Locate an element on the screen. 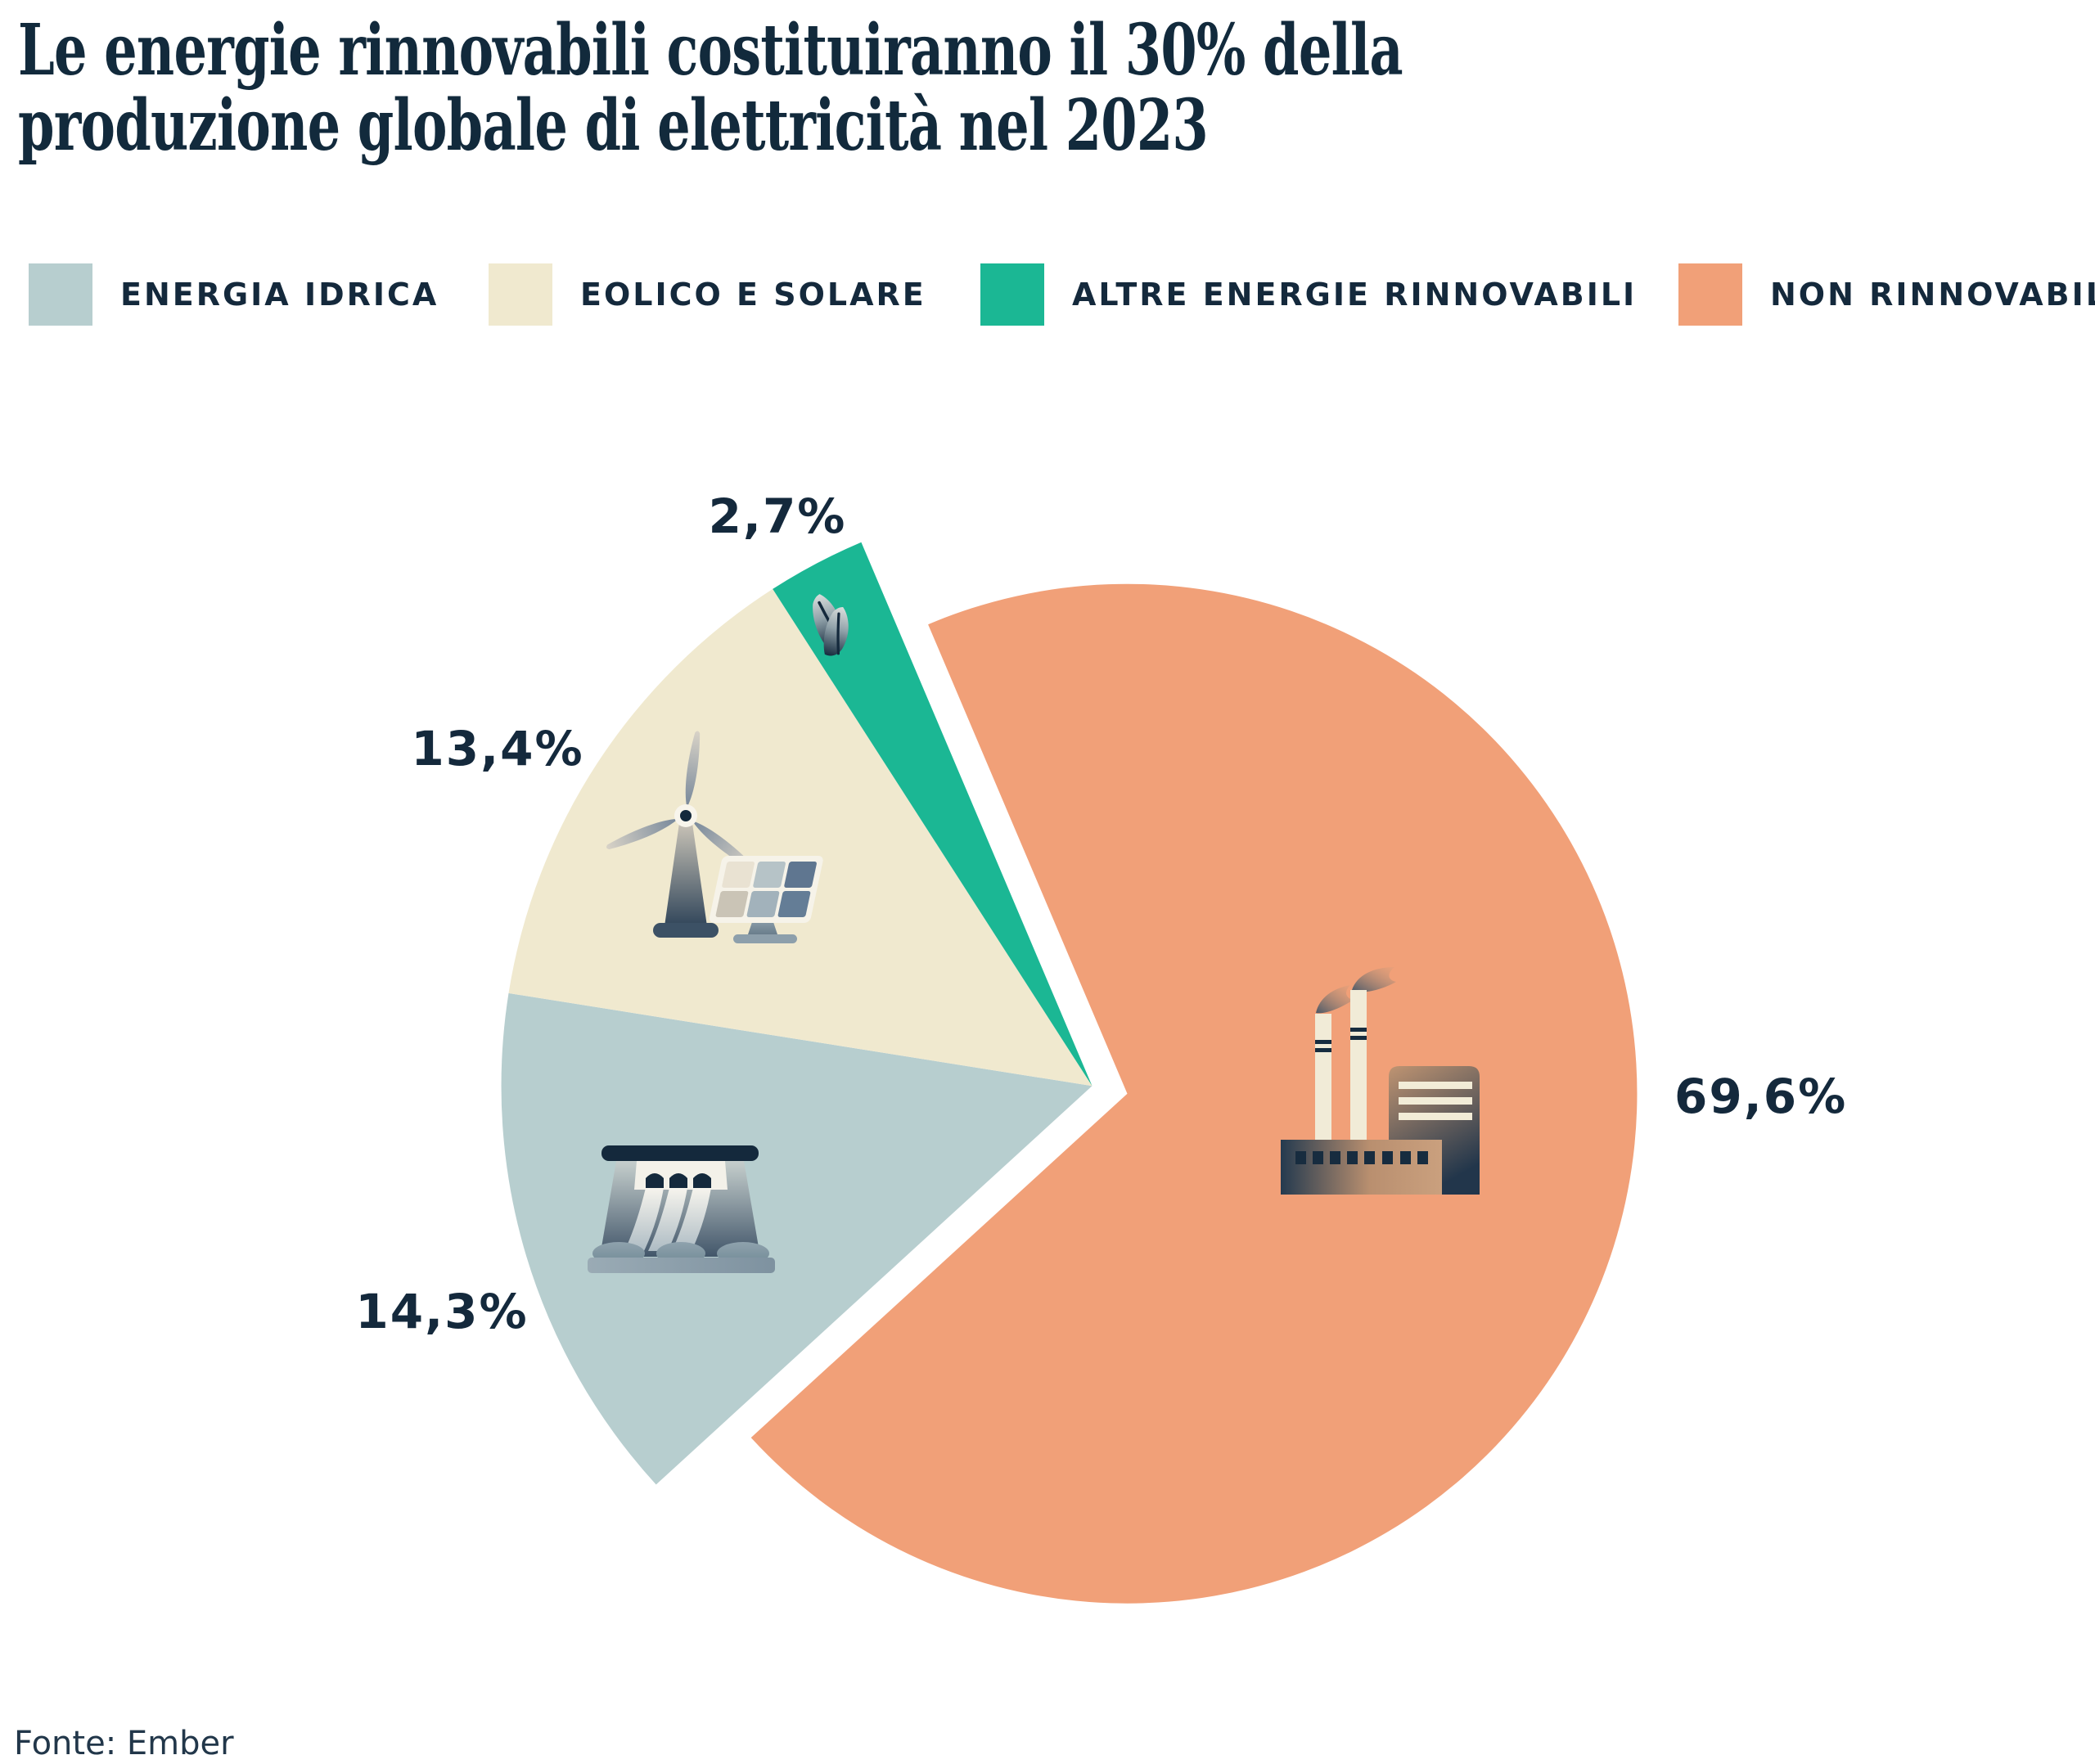  legend-item-eolico-e-solare: EOLICO E SOLARE is located at coordinates (707, 295).